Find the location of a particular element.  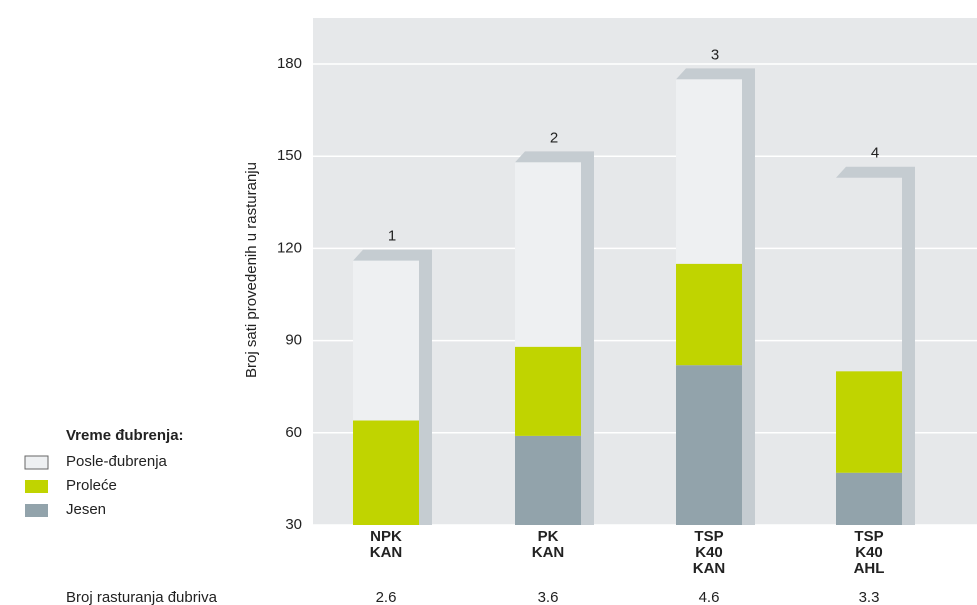

bar-number: 1 is located at coordinates (392, 236).